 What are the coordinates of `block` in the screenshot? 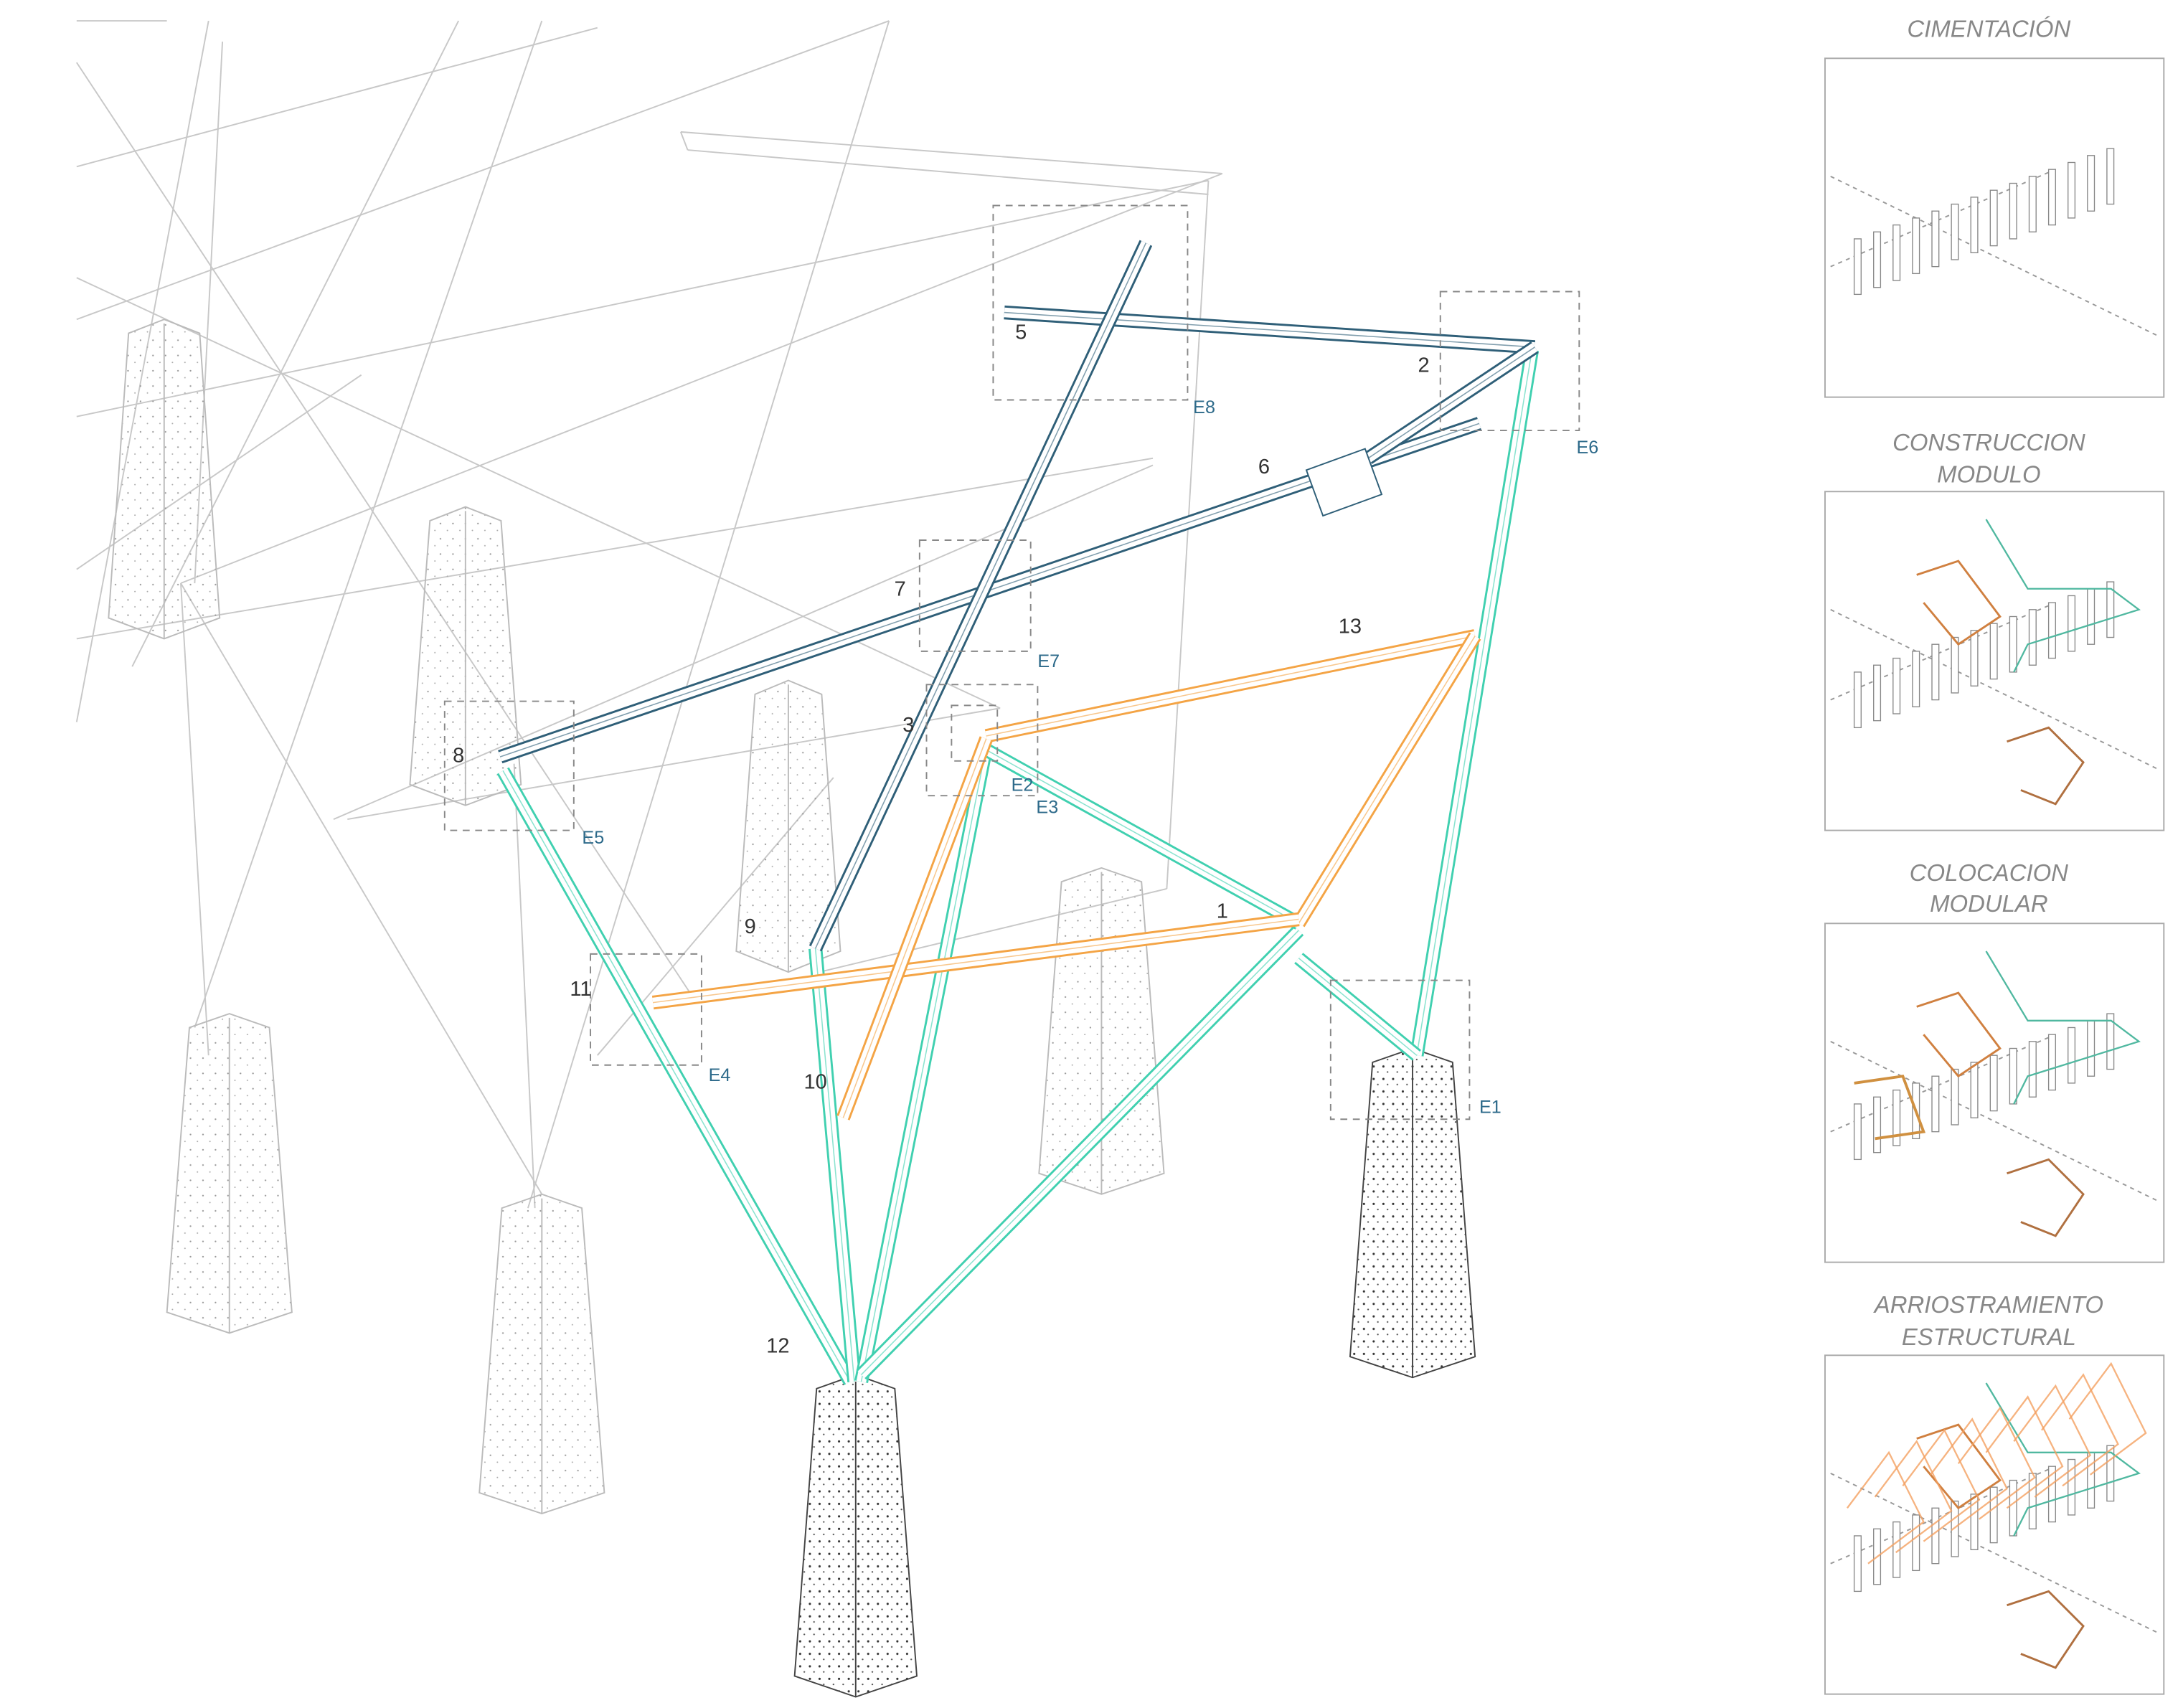 It's located at (1344, 482).